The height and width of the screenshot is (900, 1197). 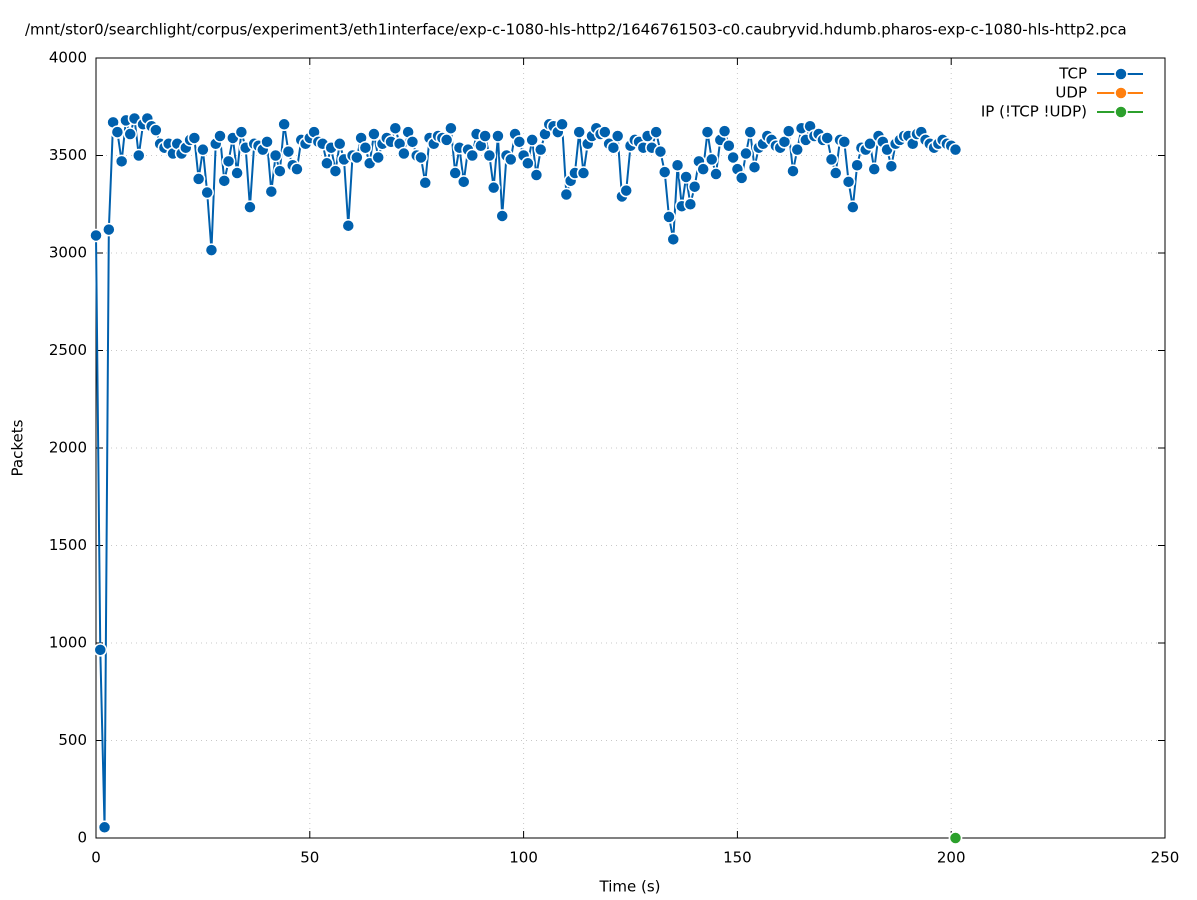 What do you see at coordinates (68, 545) in the screenshot?
I see `y-tick-label: 1500` at bounding box center [68, 545].